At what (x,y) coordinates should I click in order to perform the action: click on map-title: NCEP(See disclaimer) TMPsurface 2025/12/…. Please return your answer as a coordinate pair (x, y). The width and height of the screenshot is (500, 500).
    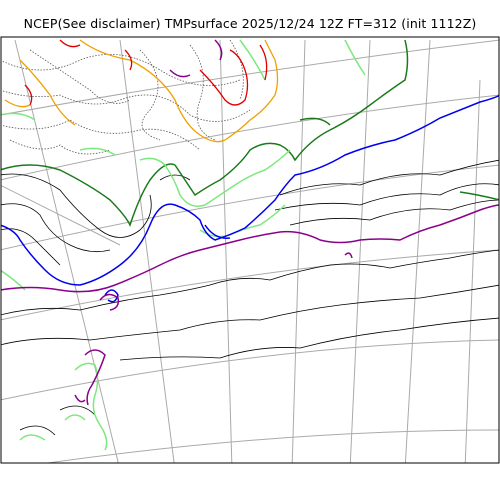
    Looking at the image, I should click on (250, 23).